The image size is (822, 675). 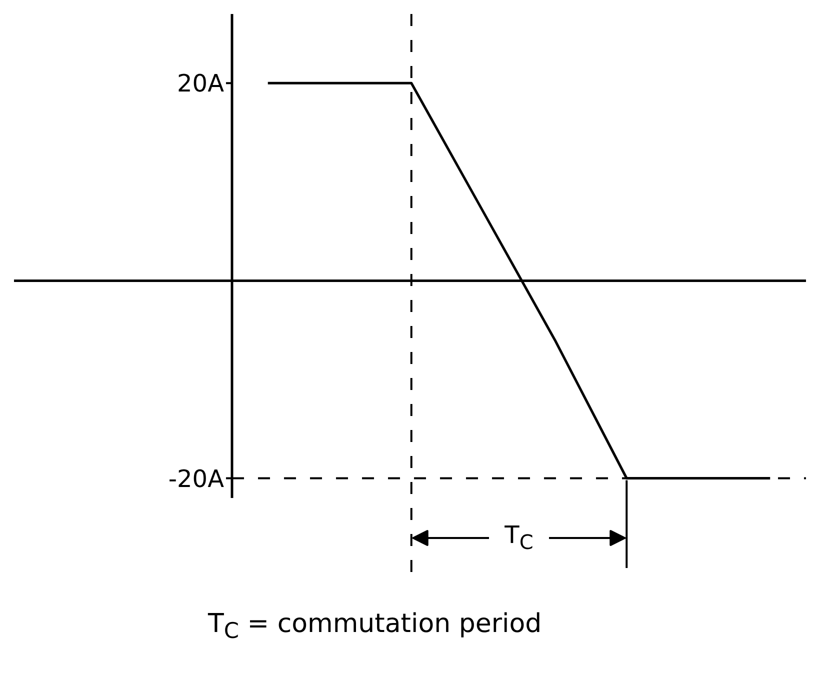 What do you see at coordinates (196, 478) in the screenshot?
I see `y-tick-label: -20A` at bounding box center [196, 478].